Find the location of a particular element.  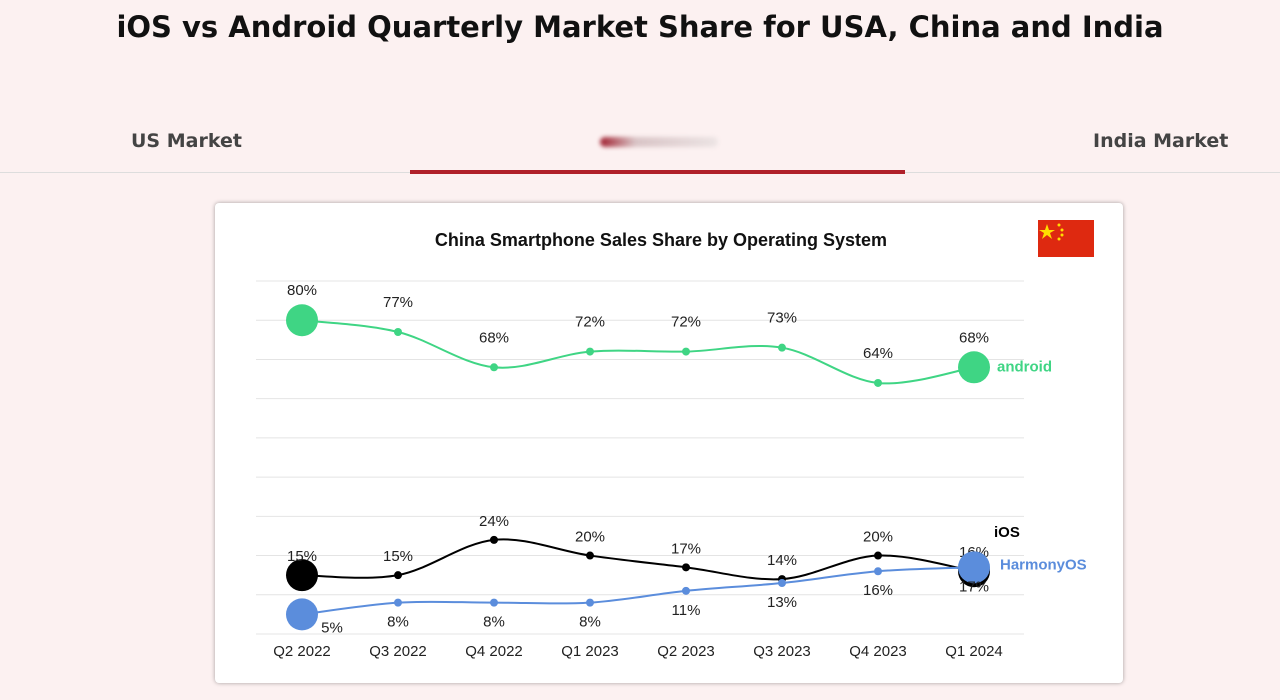

x-tick-label: Q4 2023 is located at coordinates (878, 651).